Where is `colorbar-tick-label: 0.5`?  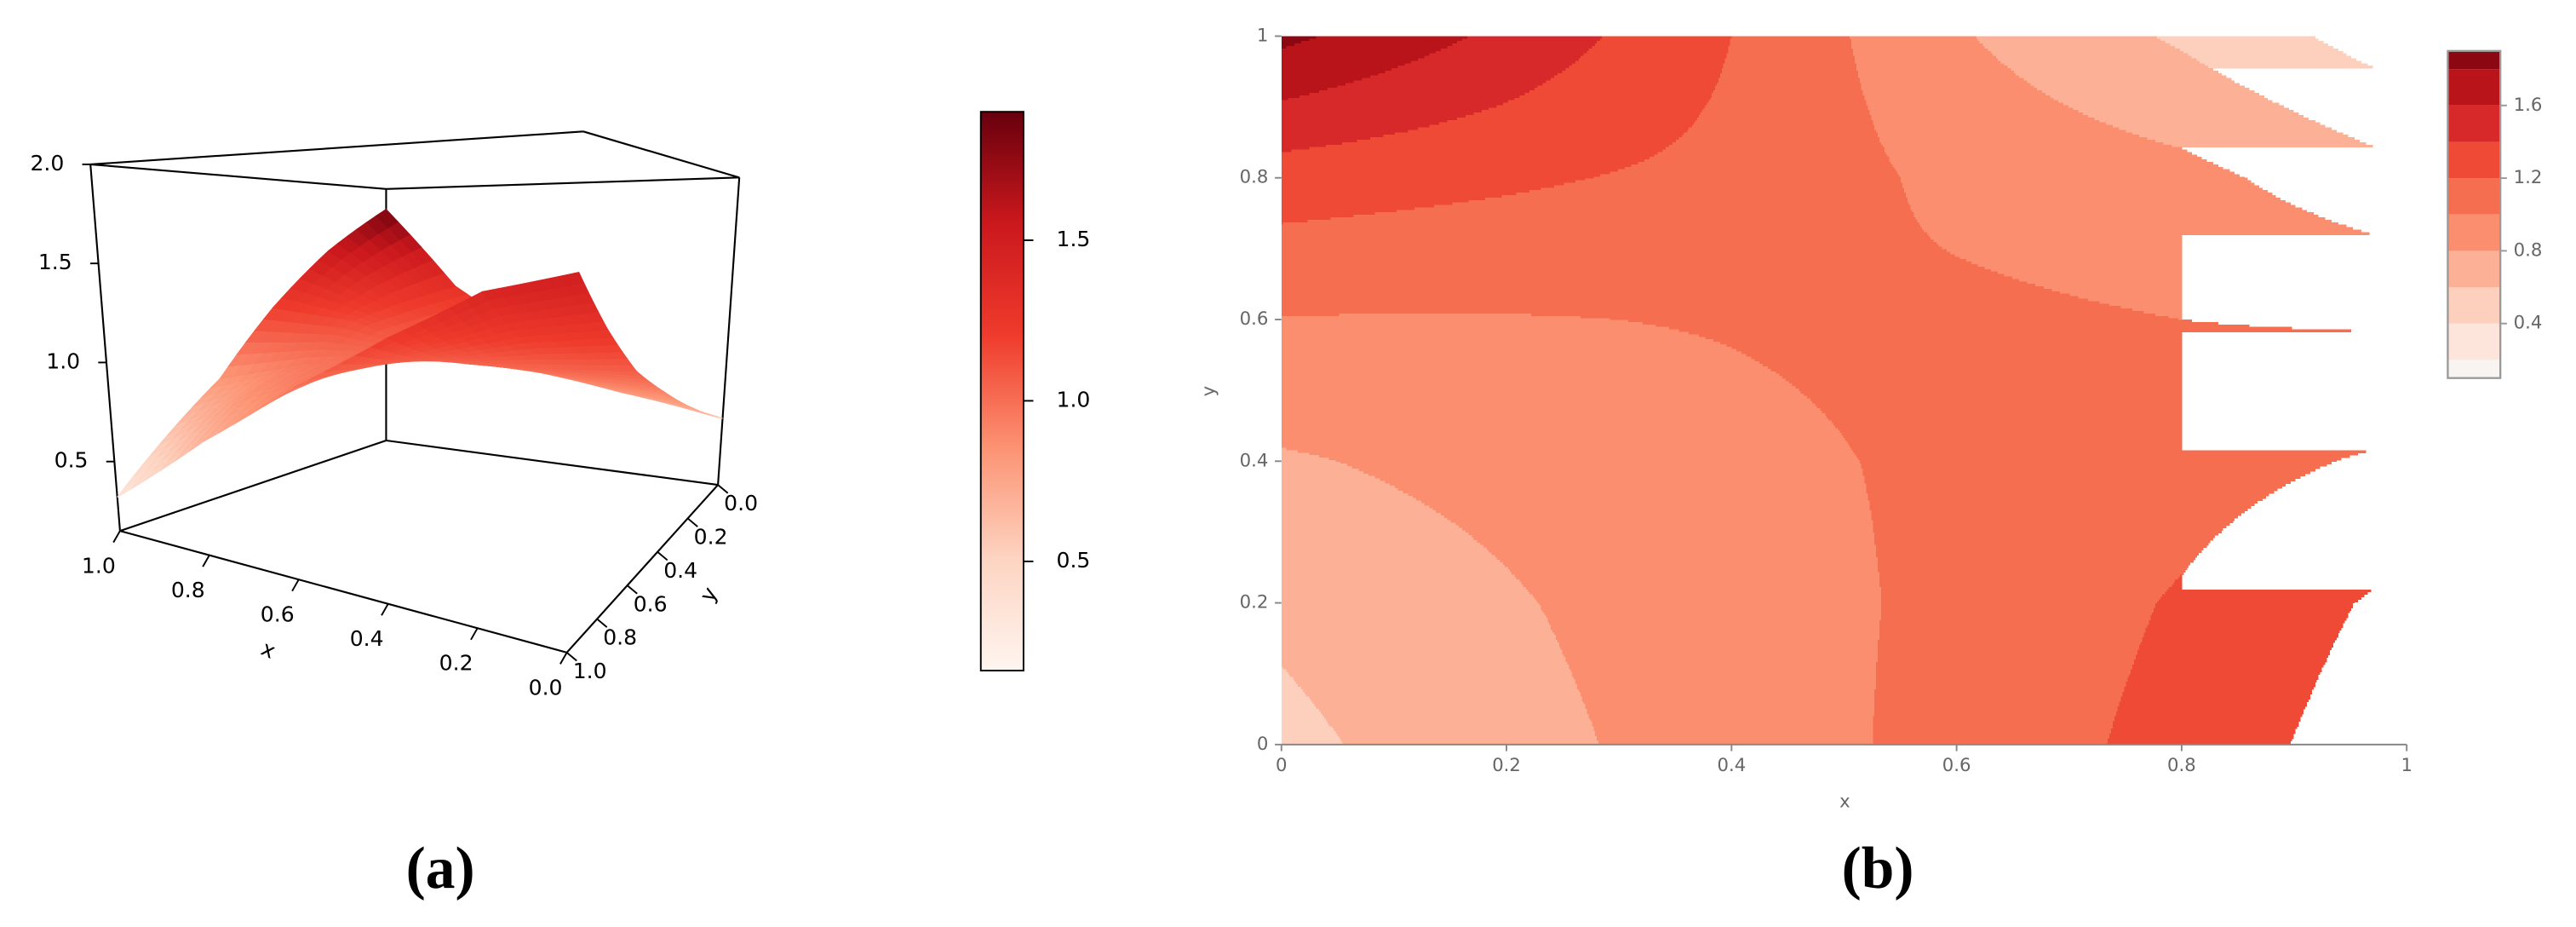 colorbar-tick-label: 0.5 is located at coordinates (1074, 560).